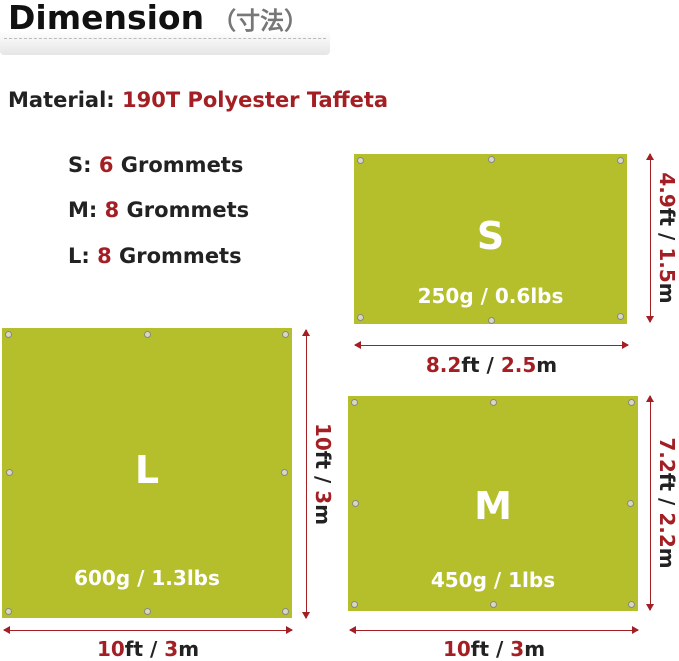 The height and width of the screenshot is (661, 679). I want to click on tarp-size-label: M, so click(493, 506).